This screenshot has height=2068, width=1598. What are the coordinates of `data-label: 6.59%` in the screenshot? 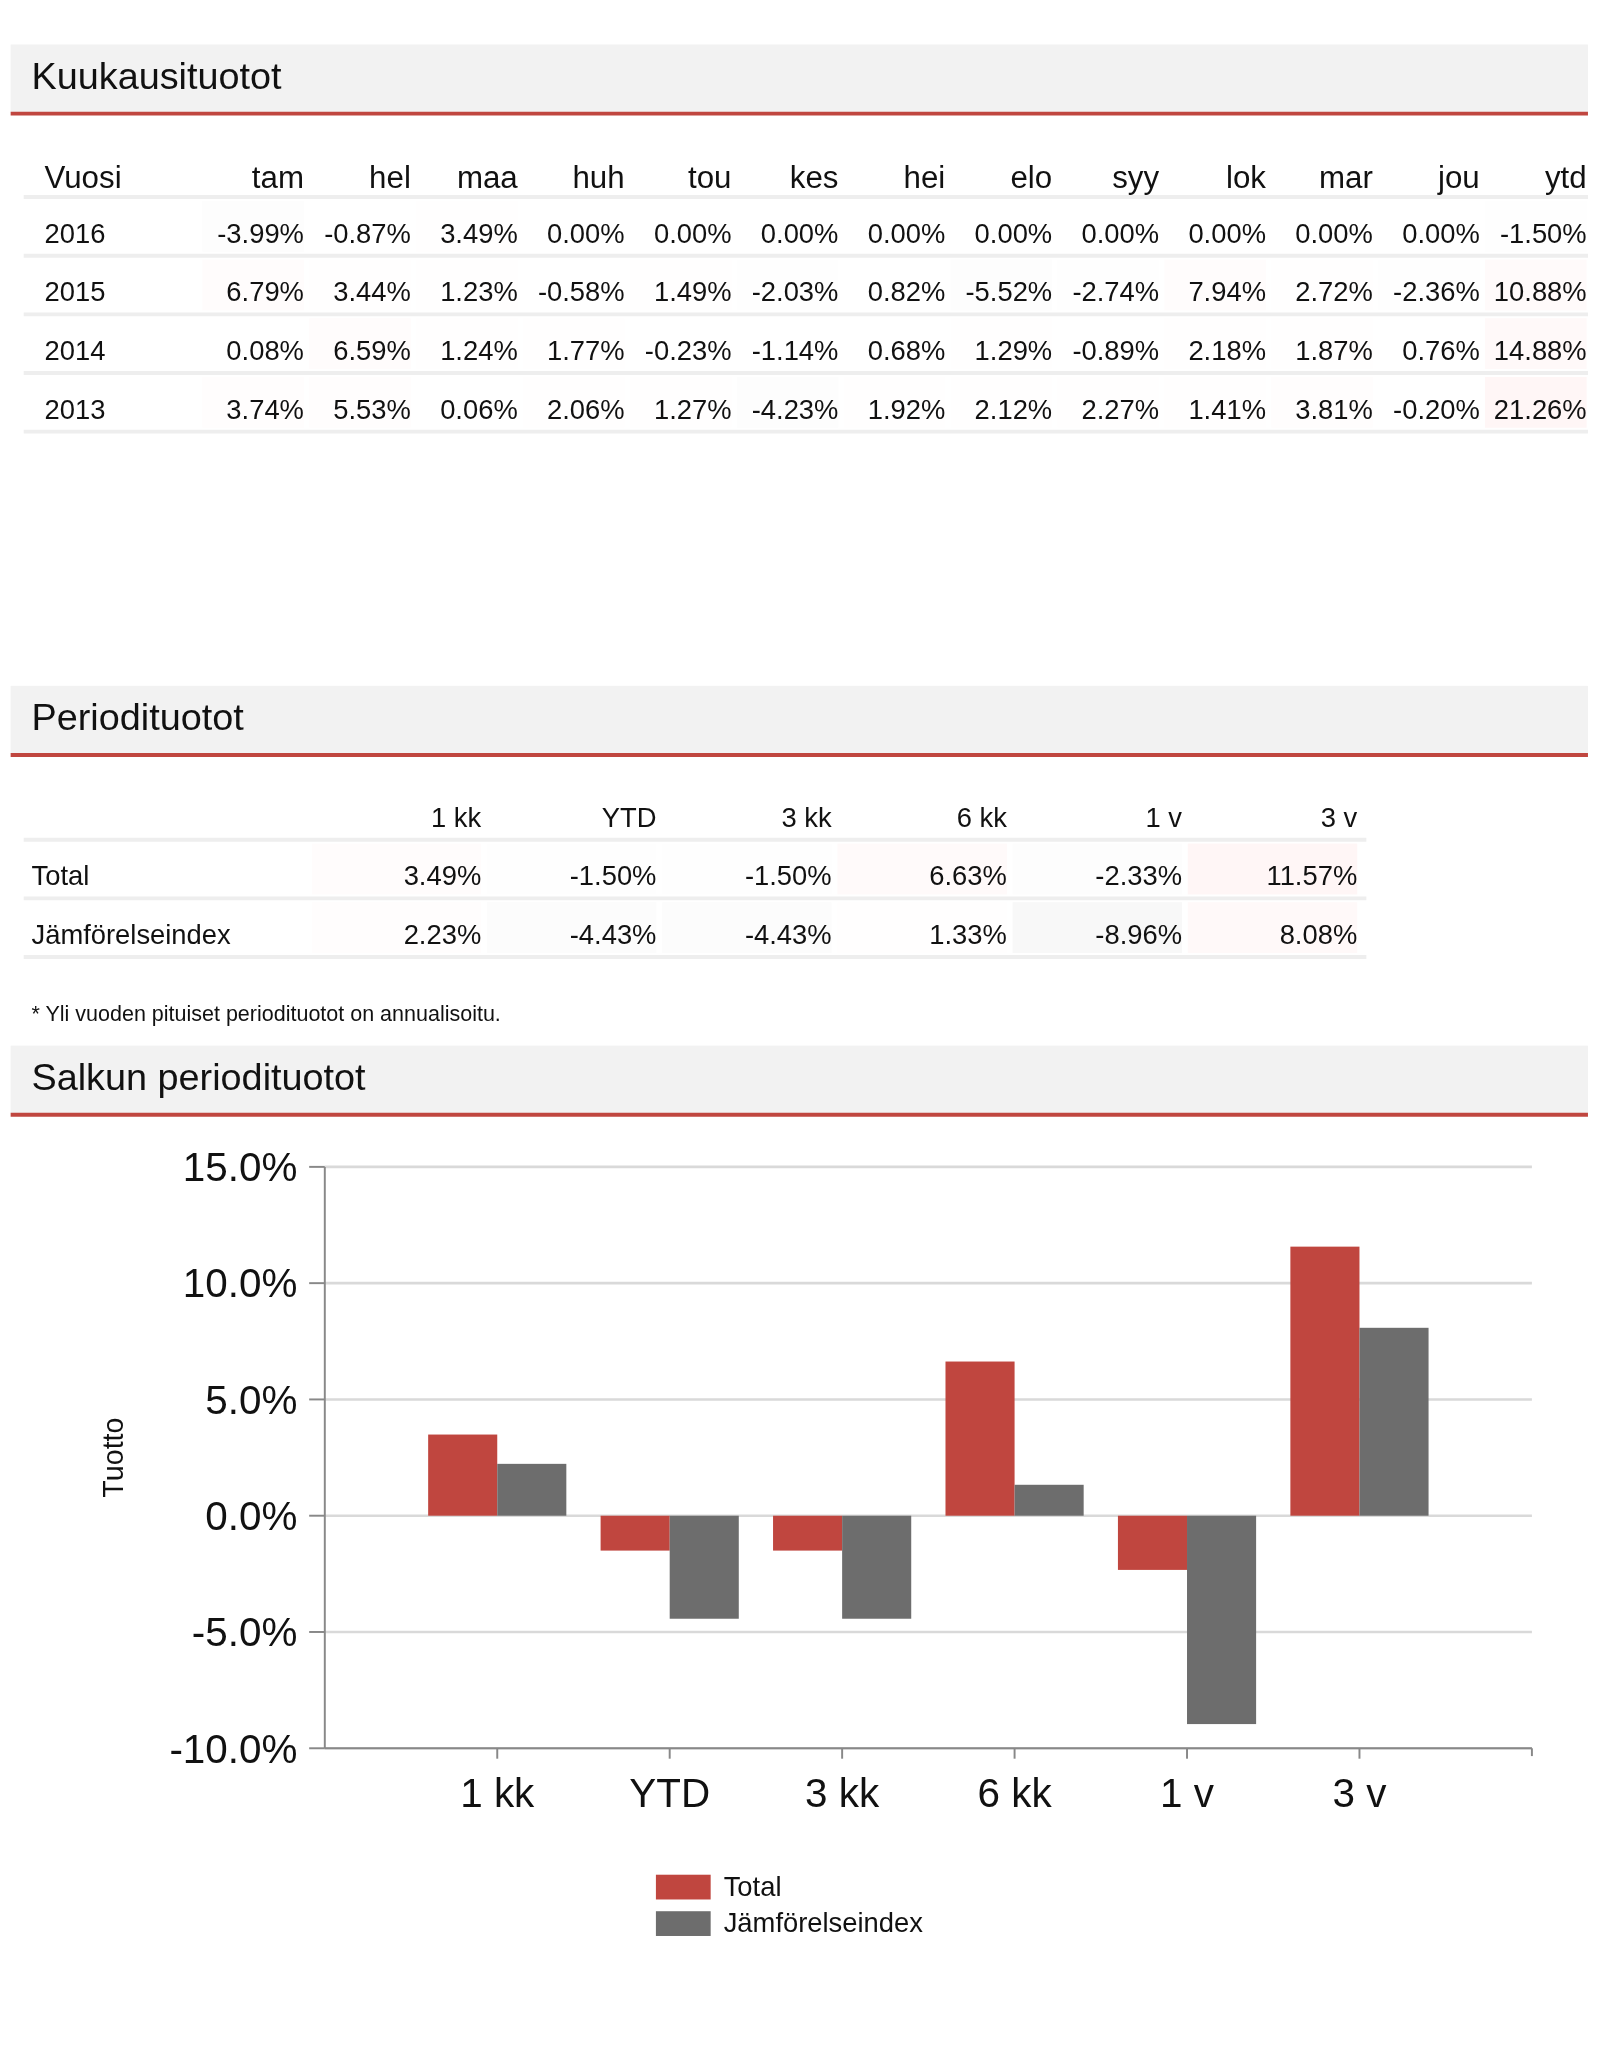 It's located at (372, 350).